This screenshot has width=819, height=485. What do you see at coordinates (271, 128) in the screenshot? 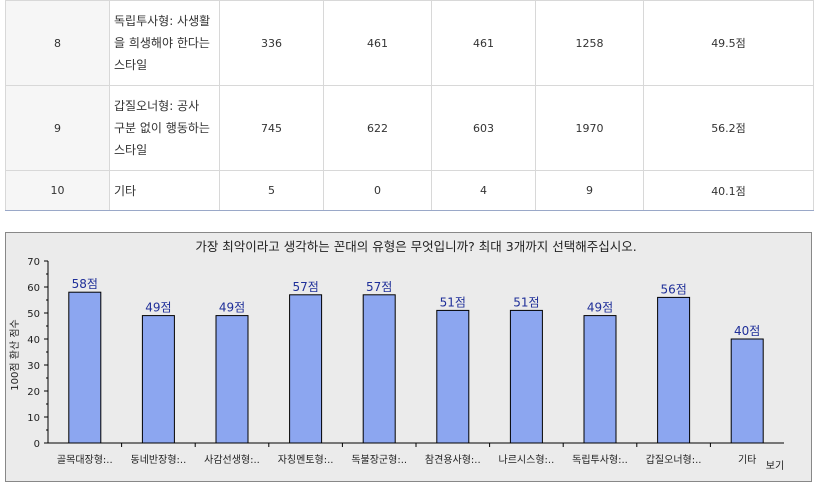
I see `row-value-1: 745` at bounding box center [271, 128].